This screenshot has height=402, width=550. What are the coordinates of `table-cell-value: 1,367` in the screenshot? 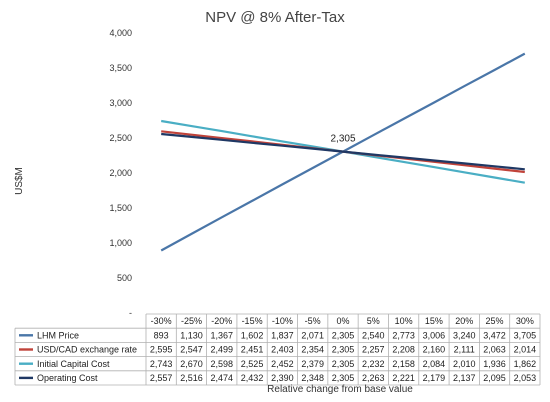 It's located at (222, 335).